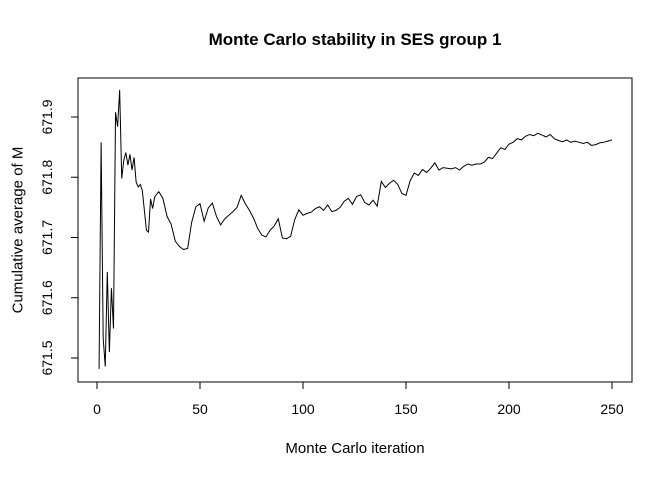  What do you see at coordinates (47, 177) in the screenshot?
I see `y-tick-label: 671.8` at bounding box center [47, 177].